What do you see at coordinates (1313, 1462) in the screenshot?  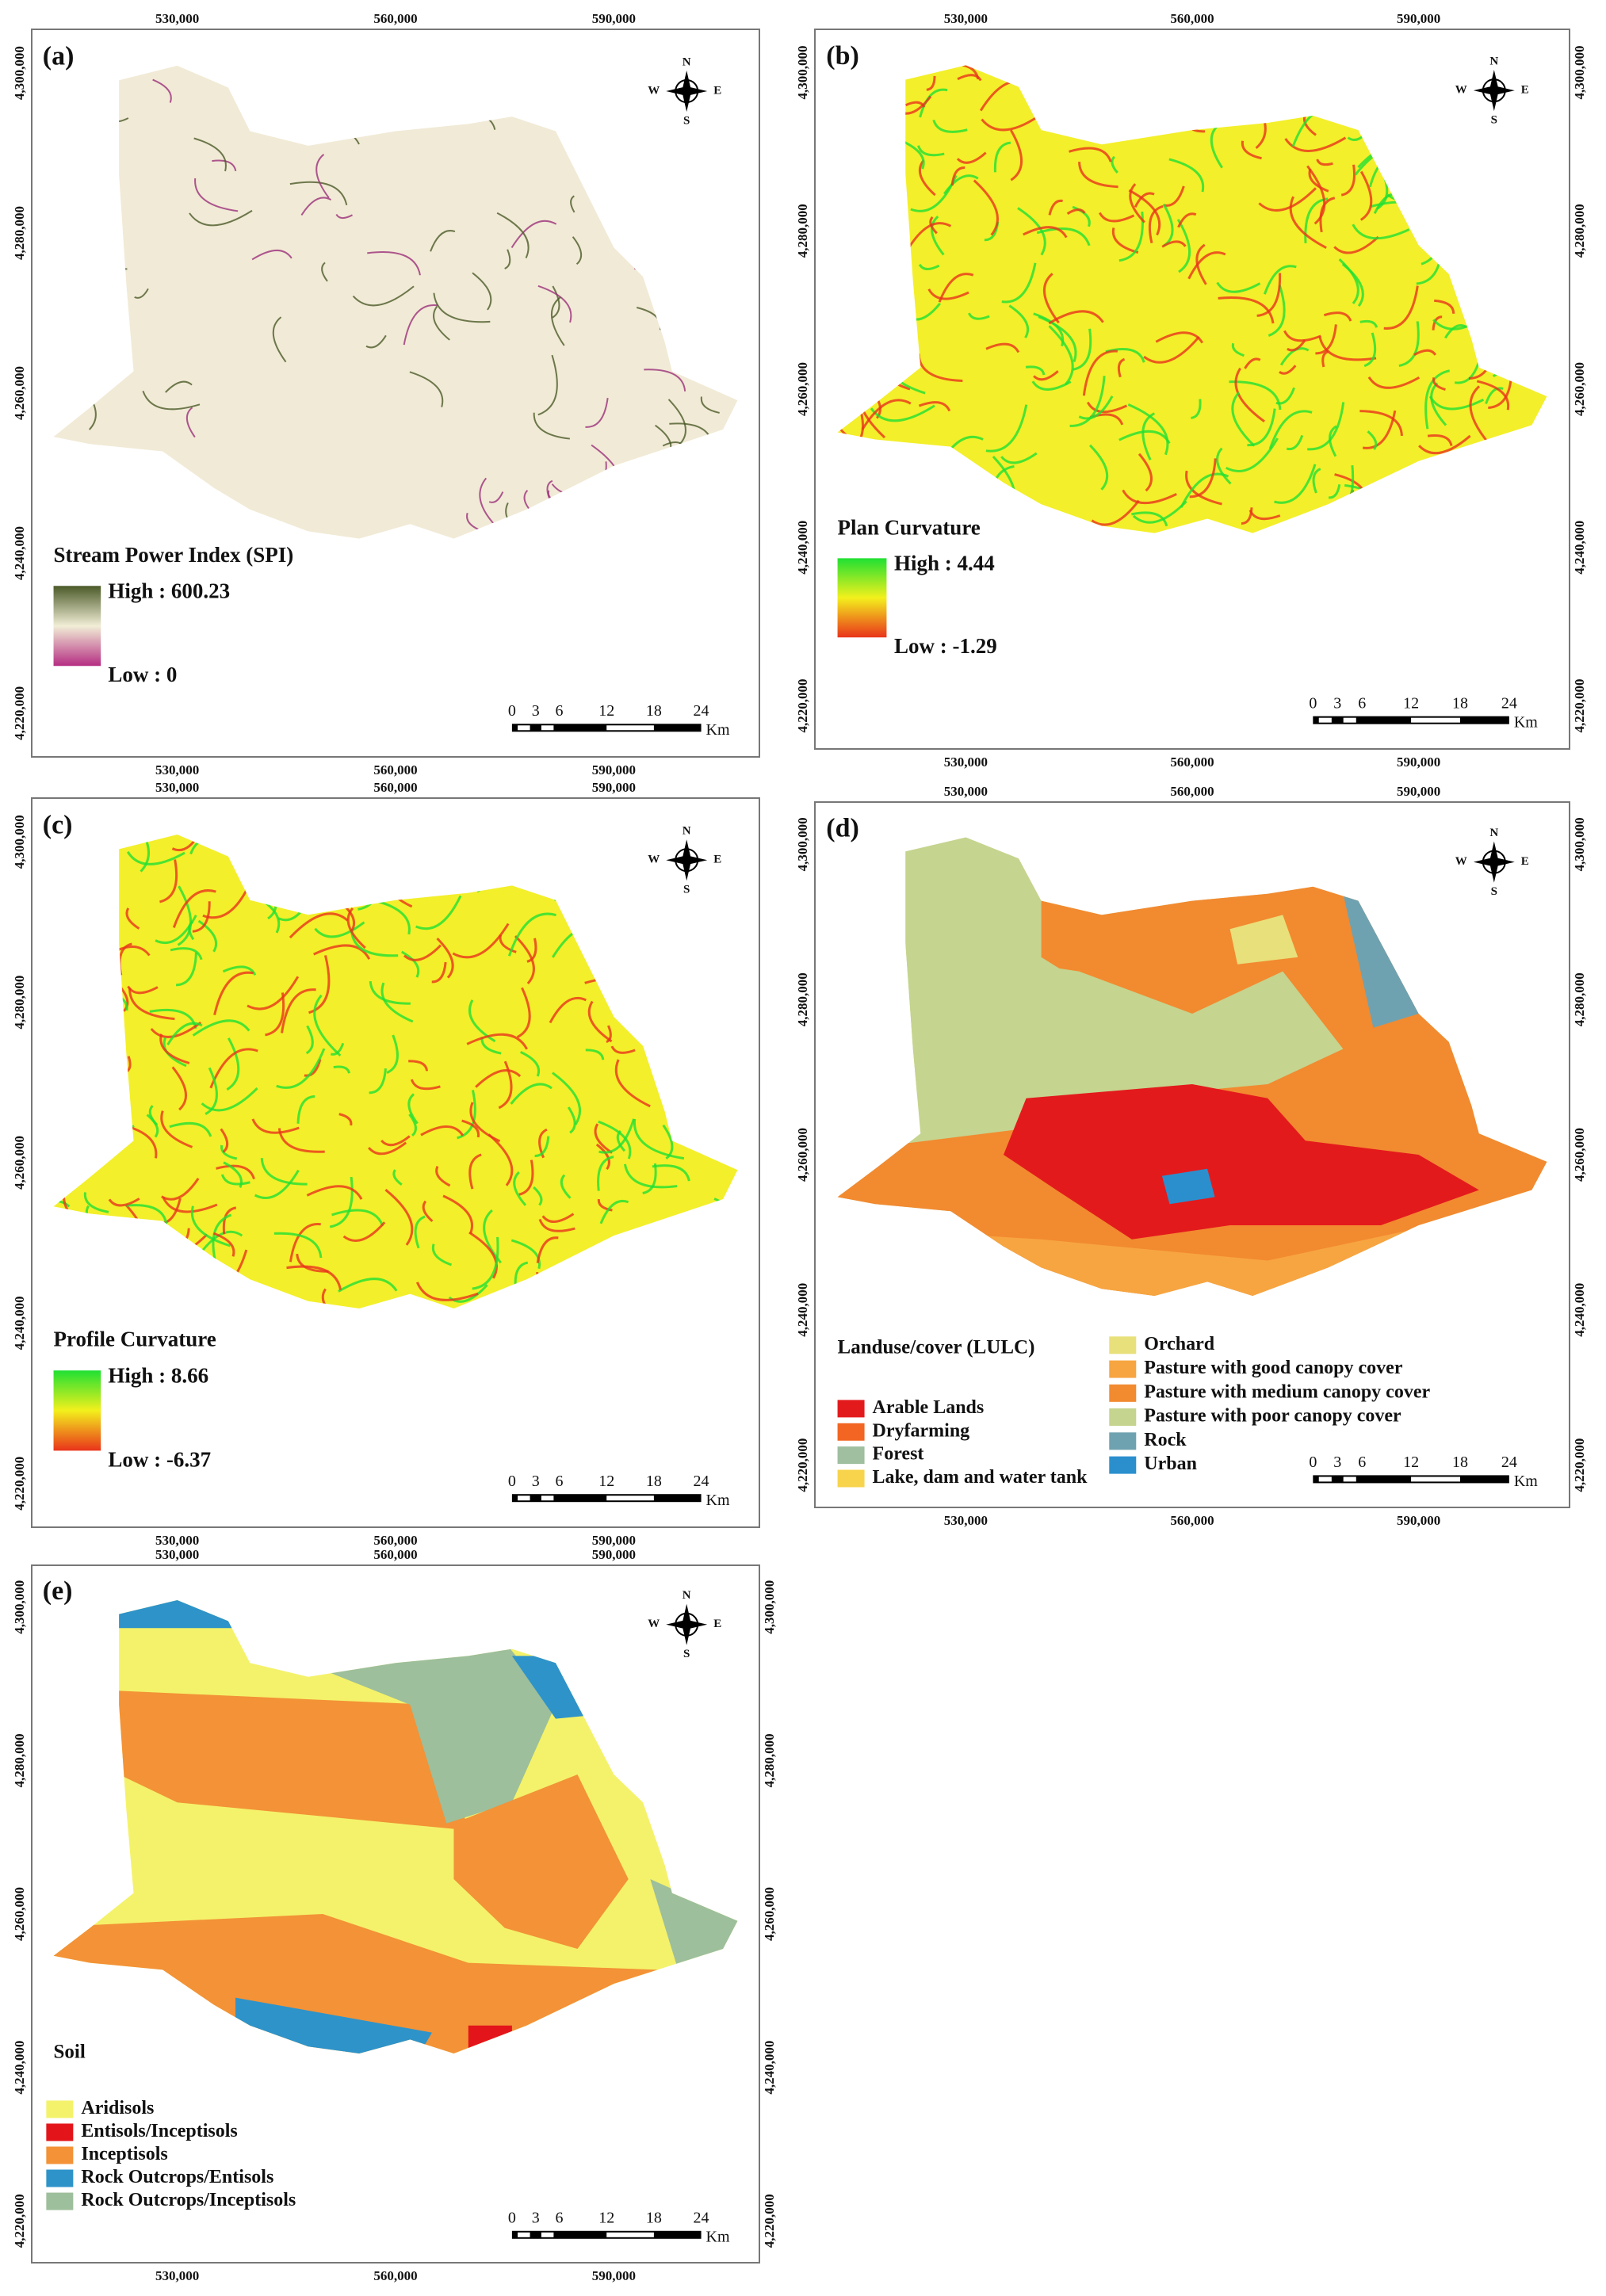 I see `scale-label: 0` at bounding box center [1313, 1462].